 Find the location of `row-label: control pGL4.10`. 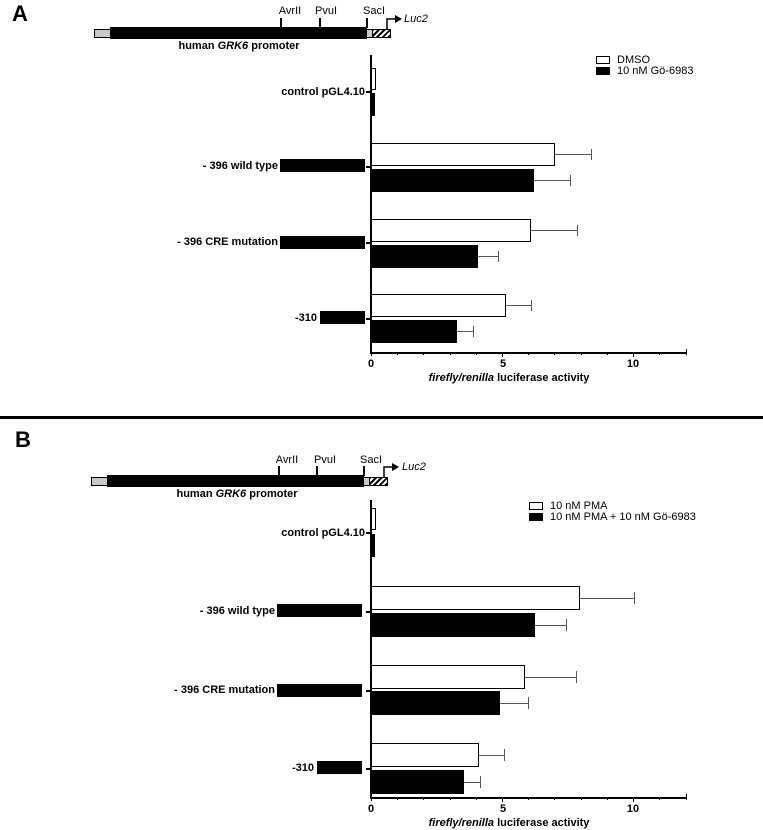

row-label: control pGL4.10 is located at coordinates (323, 92).